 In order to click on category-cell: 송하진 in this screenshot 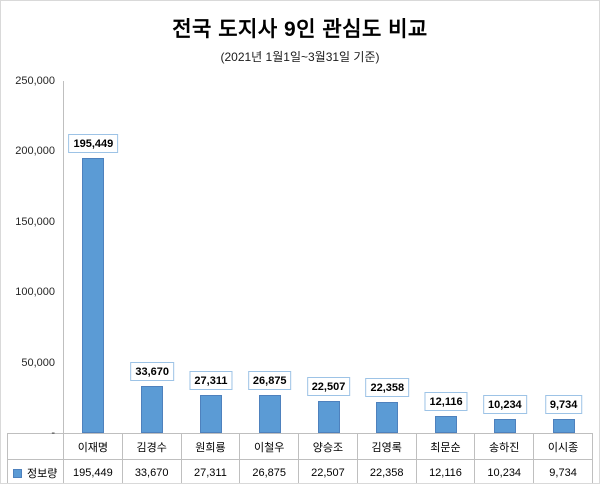, I will do `click(504, 446)`.